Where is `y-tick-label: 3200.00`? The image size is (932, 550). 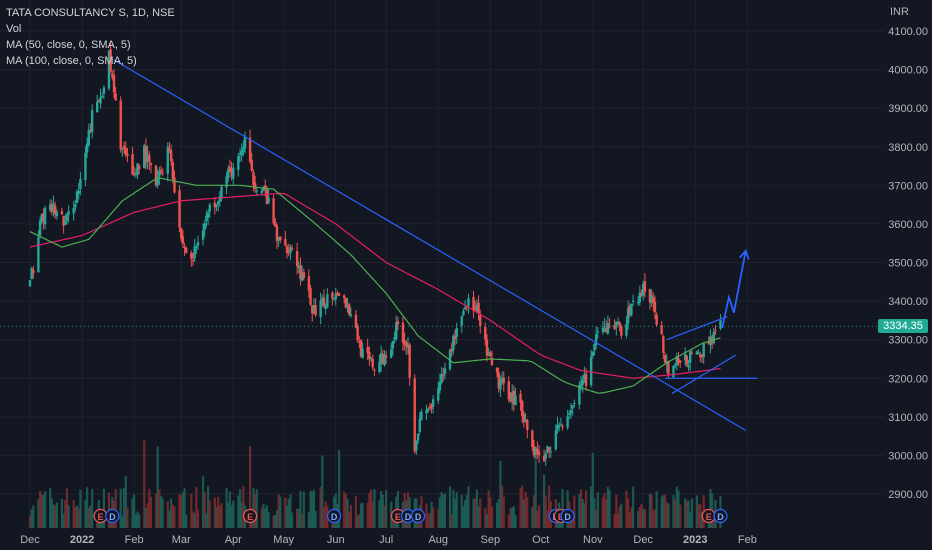 y-tick-label: 3200.00 is located at coordinates (908, 379).